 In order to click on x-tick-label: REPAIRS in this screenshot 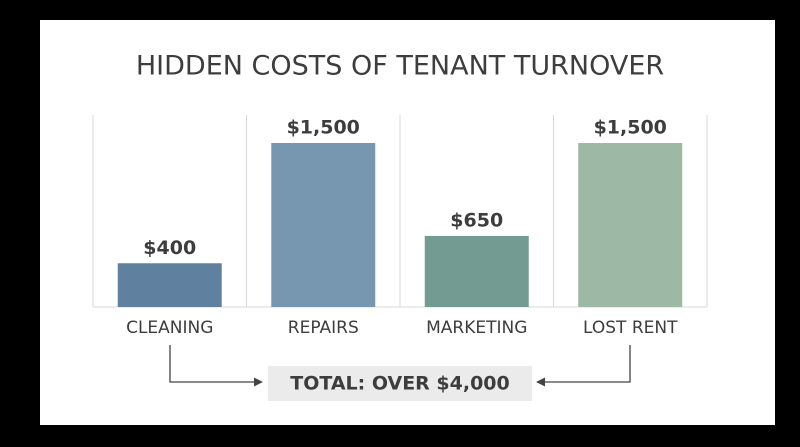, I will do `click(323, 328)`.